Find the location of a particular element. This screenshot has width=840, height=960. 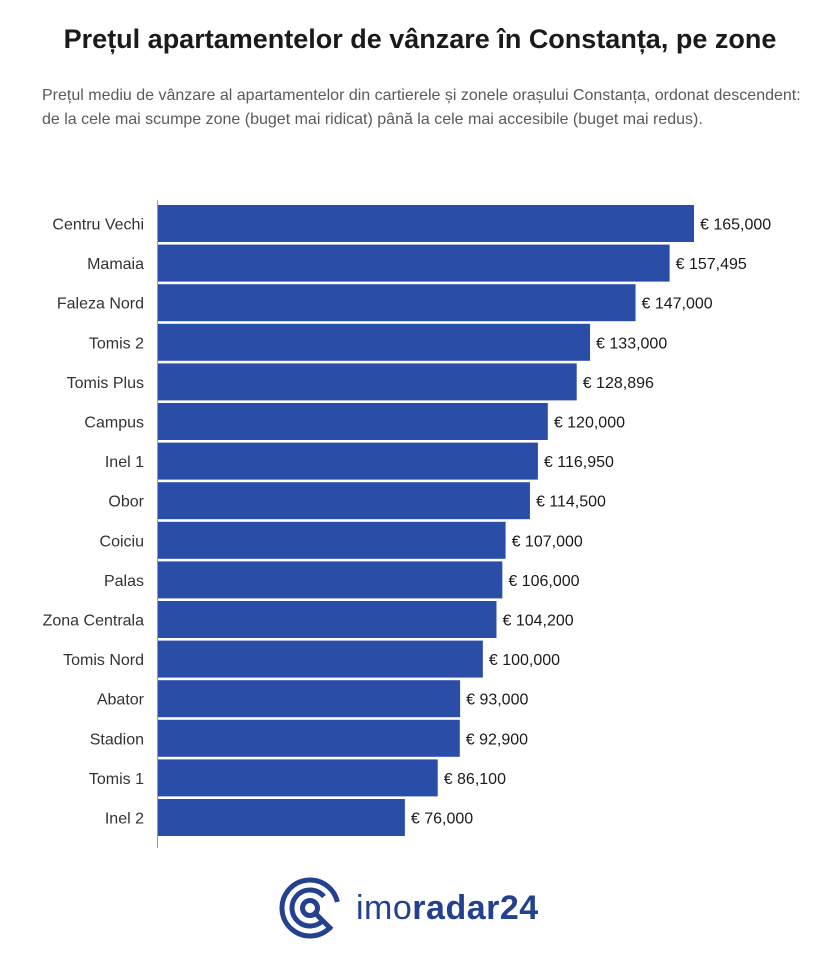

bar-faleza-nord is located at coordinates (397, 303).